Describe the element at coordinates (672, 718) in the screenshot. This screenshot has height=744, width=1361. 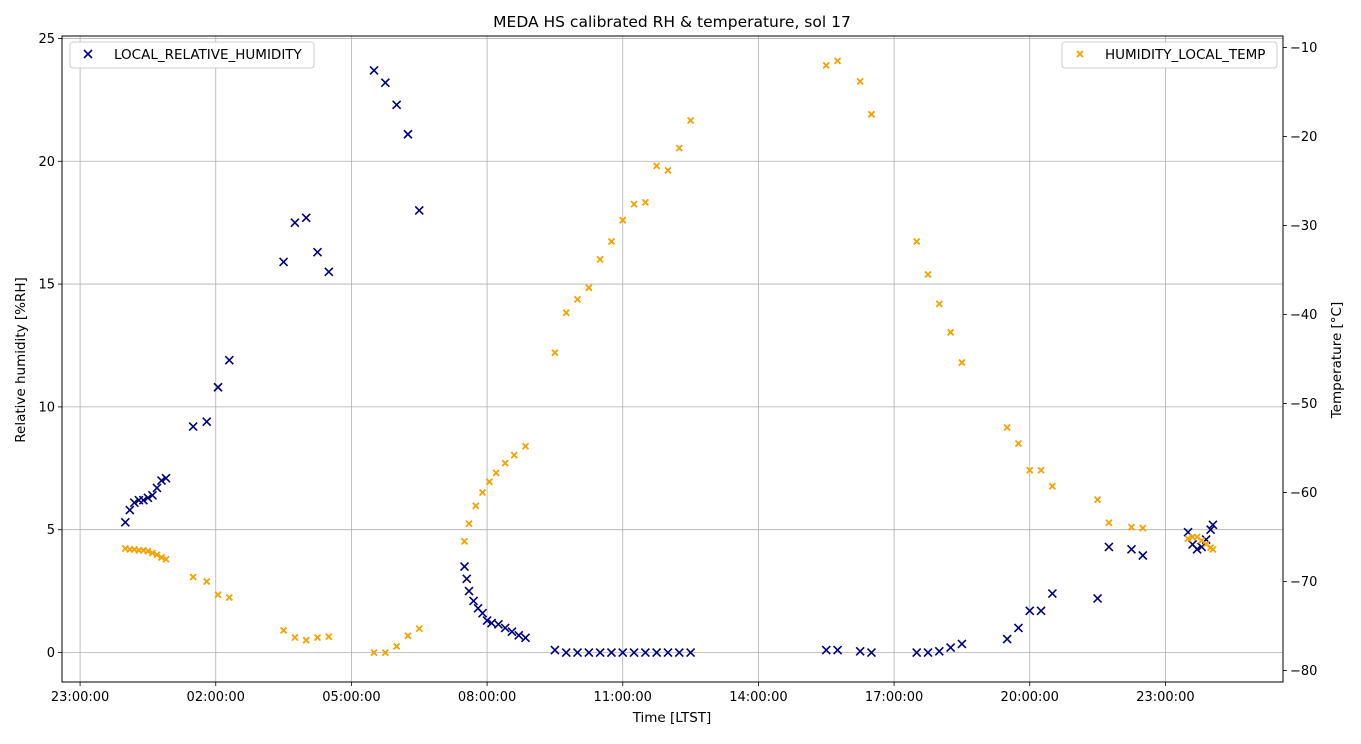
I see `x-axis-label: Time [LTST]` at that location.